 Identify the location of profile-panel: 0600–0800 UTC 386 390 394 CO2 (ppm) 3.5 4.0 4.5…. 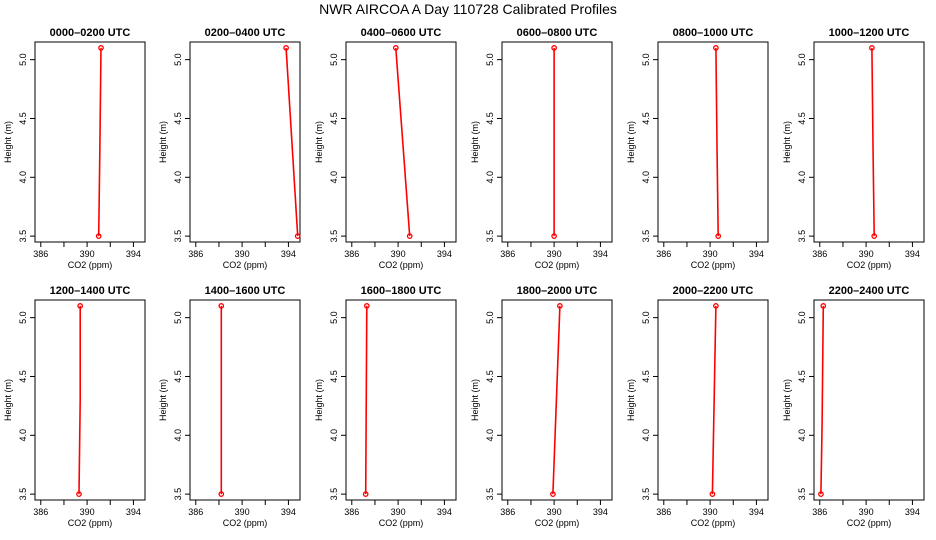
(541, 148).